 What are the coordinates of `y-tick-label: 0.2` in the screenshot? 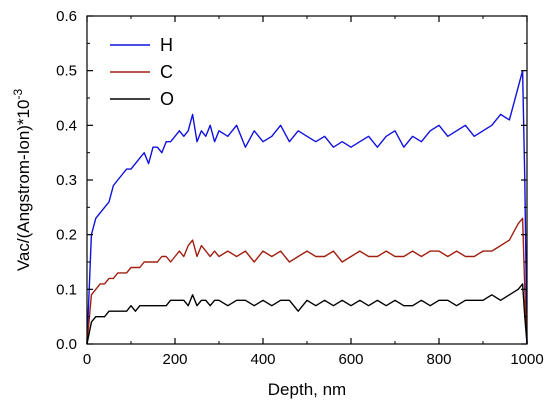 It's located at (66, 235).